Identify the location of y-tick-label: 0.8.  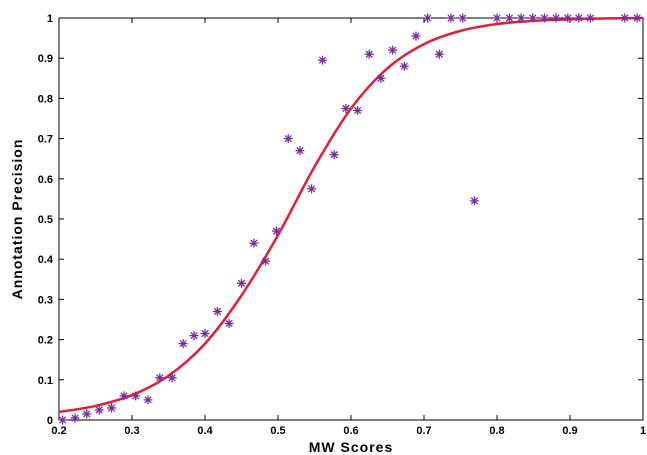
(45, 99).